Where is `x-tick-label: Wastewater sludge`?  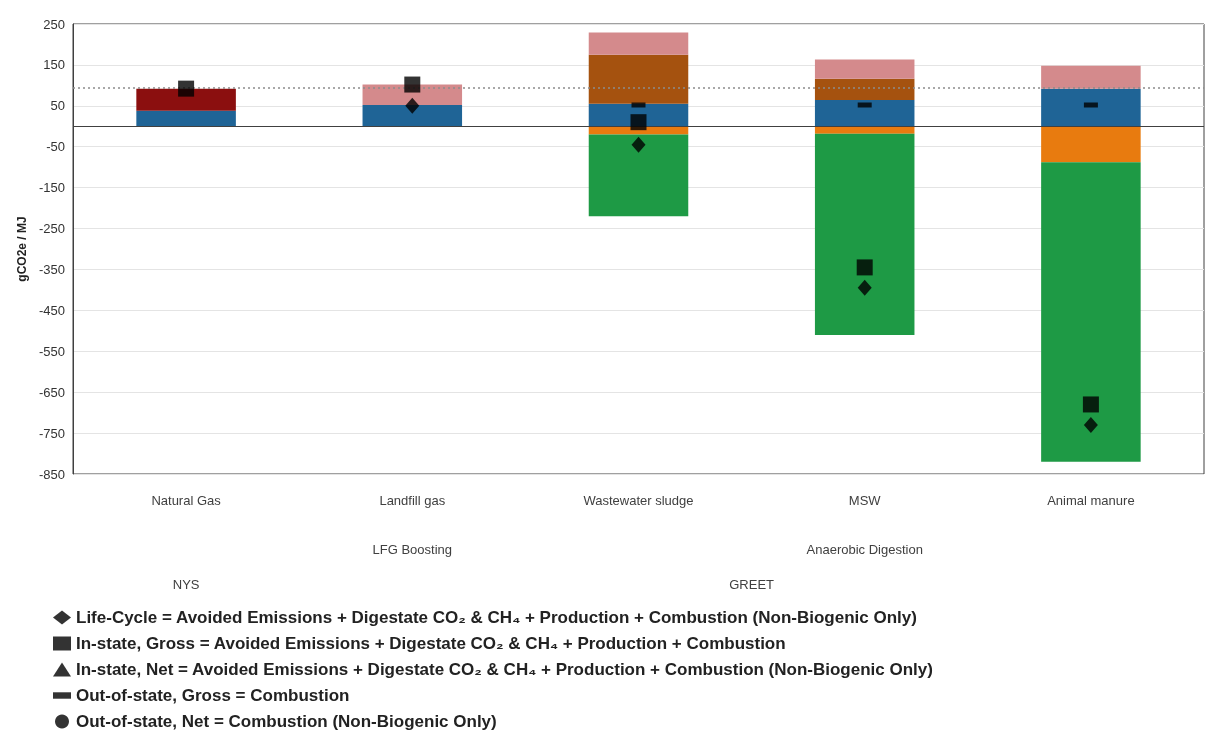 x-tick-label: Wastewater sludge is located at coordinates (638, 500).